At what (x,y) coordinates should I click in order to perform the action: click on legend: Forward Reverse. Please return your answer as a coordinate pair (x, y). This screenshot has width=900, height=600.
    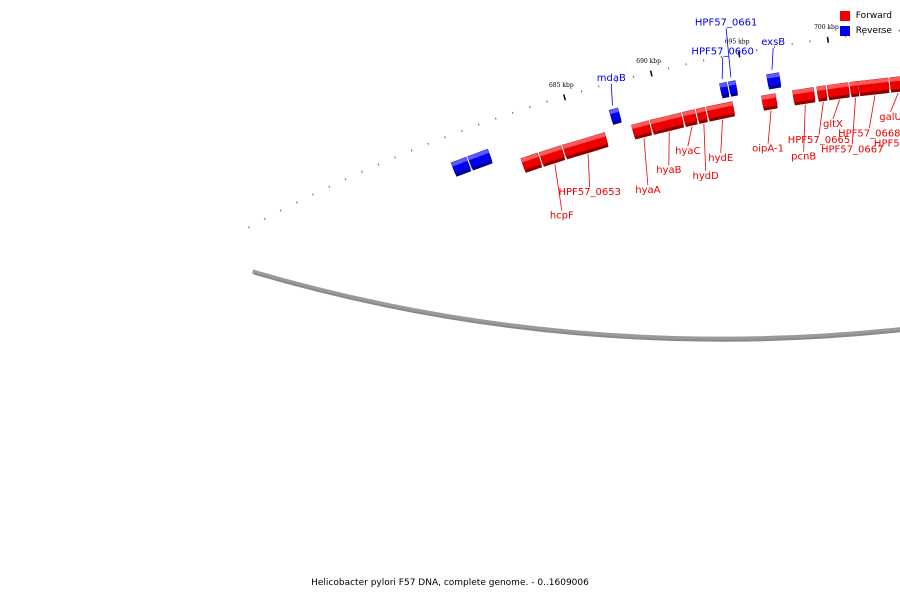
    Looking at the image, I should click on (865, 23).